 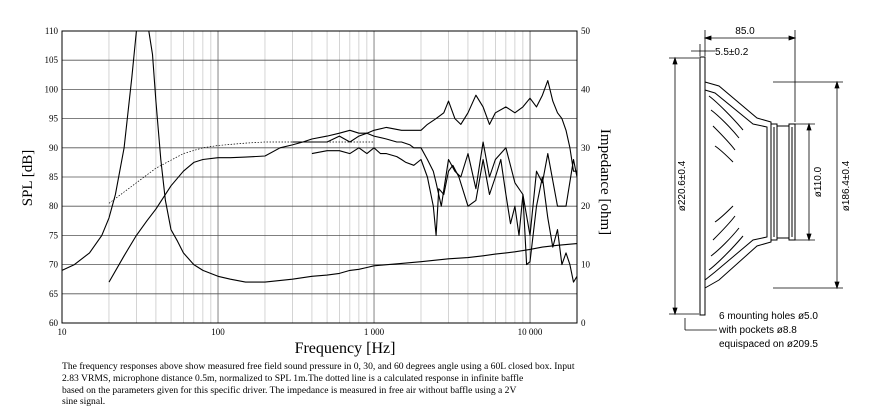 I want to click on dim-cutout-diameter: ø186.4±0.4, so click(x=846, y=185).